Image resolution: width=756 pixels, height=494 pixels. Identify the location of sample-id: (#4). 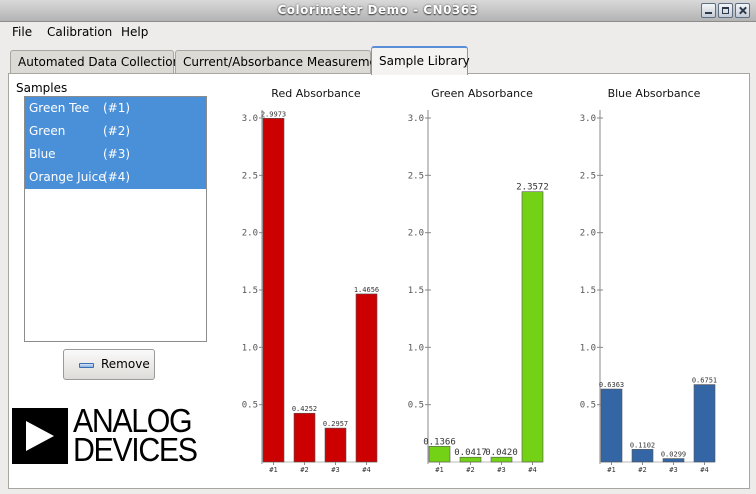
(116, 177).